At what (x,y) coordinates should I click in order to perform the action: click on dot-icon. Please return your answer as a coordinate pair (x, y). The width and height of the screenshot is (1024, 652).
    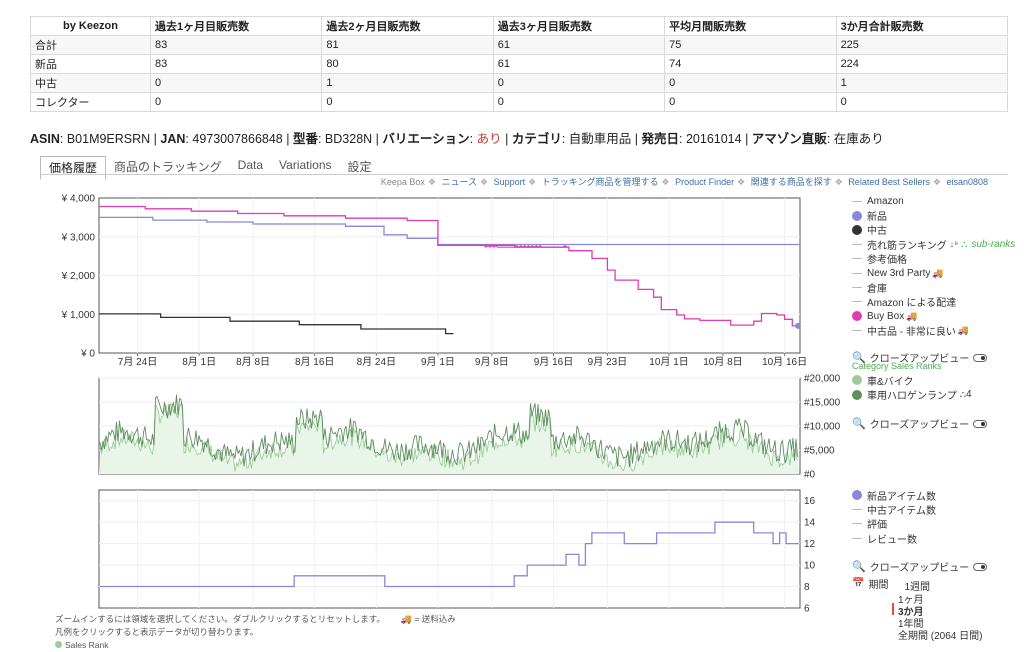
    Looking at the image, I should click on (857, 495).